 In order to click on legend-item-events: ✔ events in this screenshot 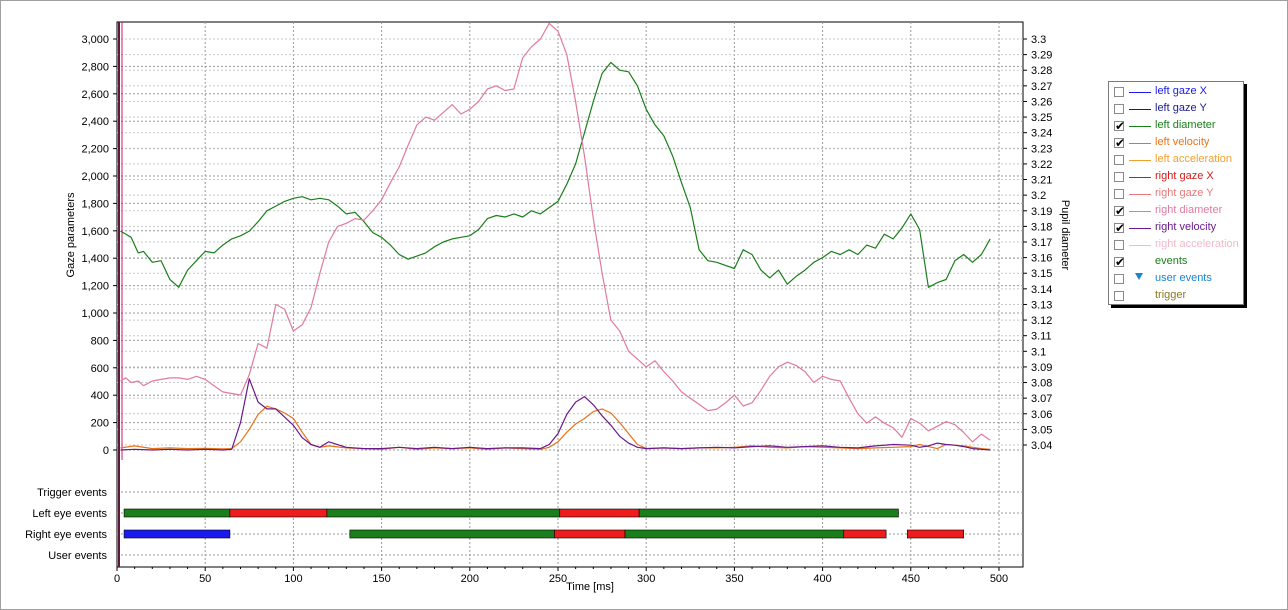, I will do `click(1176, 262)`.